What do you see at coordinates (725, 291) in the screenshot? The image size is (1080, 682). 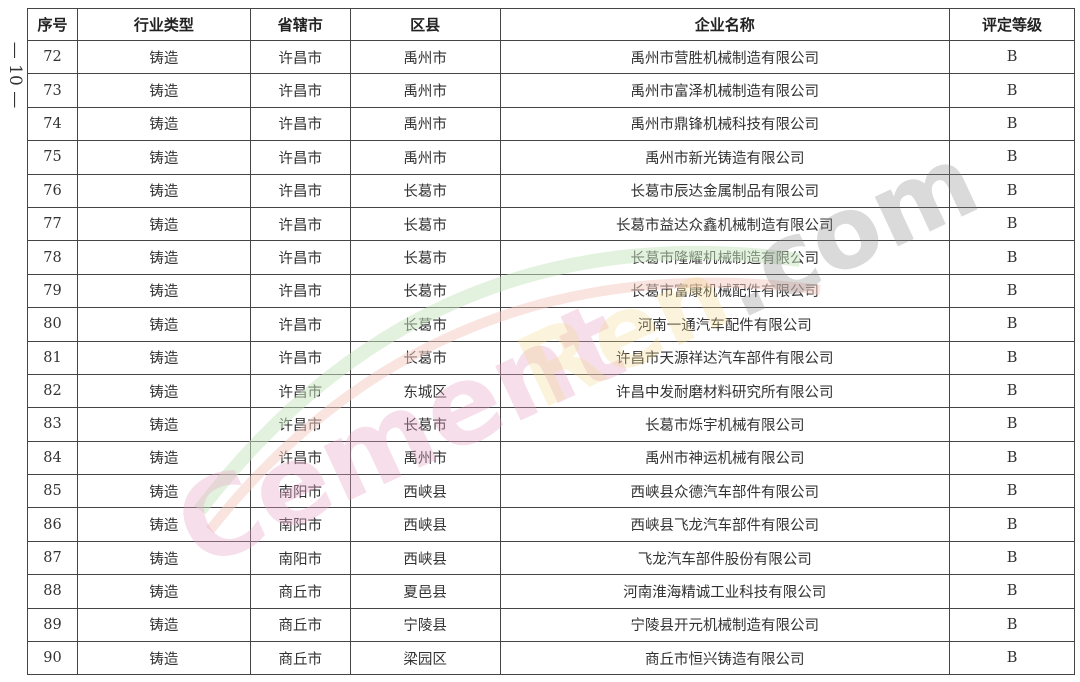 I see `cell-col-company: 长葛市富康机械配件有限公司` at bounding box center [725, 291].